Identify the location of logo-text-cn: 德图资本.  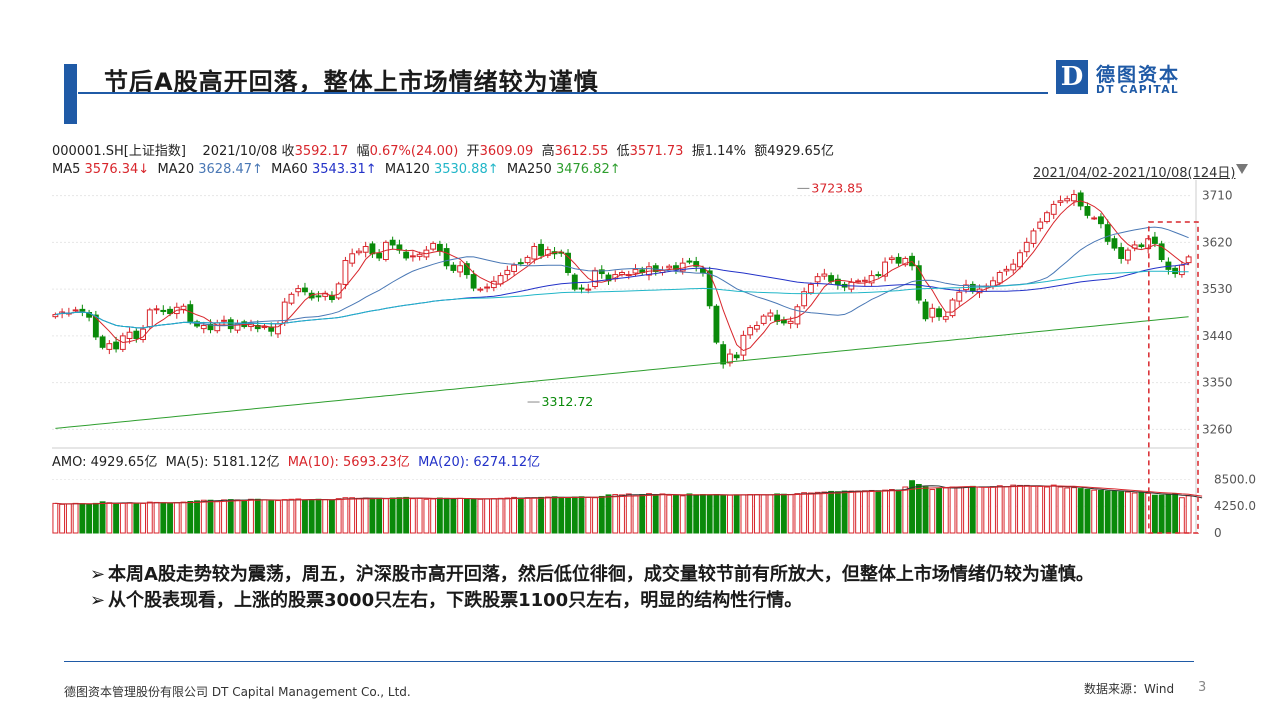
(1138, 75).